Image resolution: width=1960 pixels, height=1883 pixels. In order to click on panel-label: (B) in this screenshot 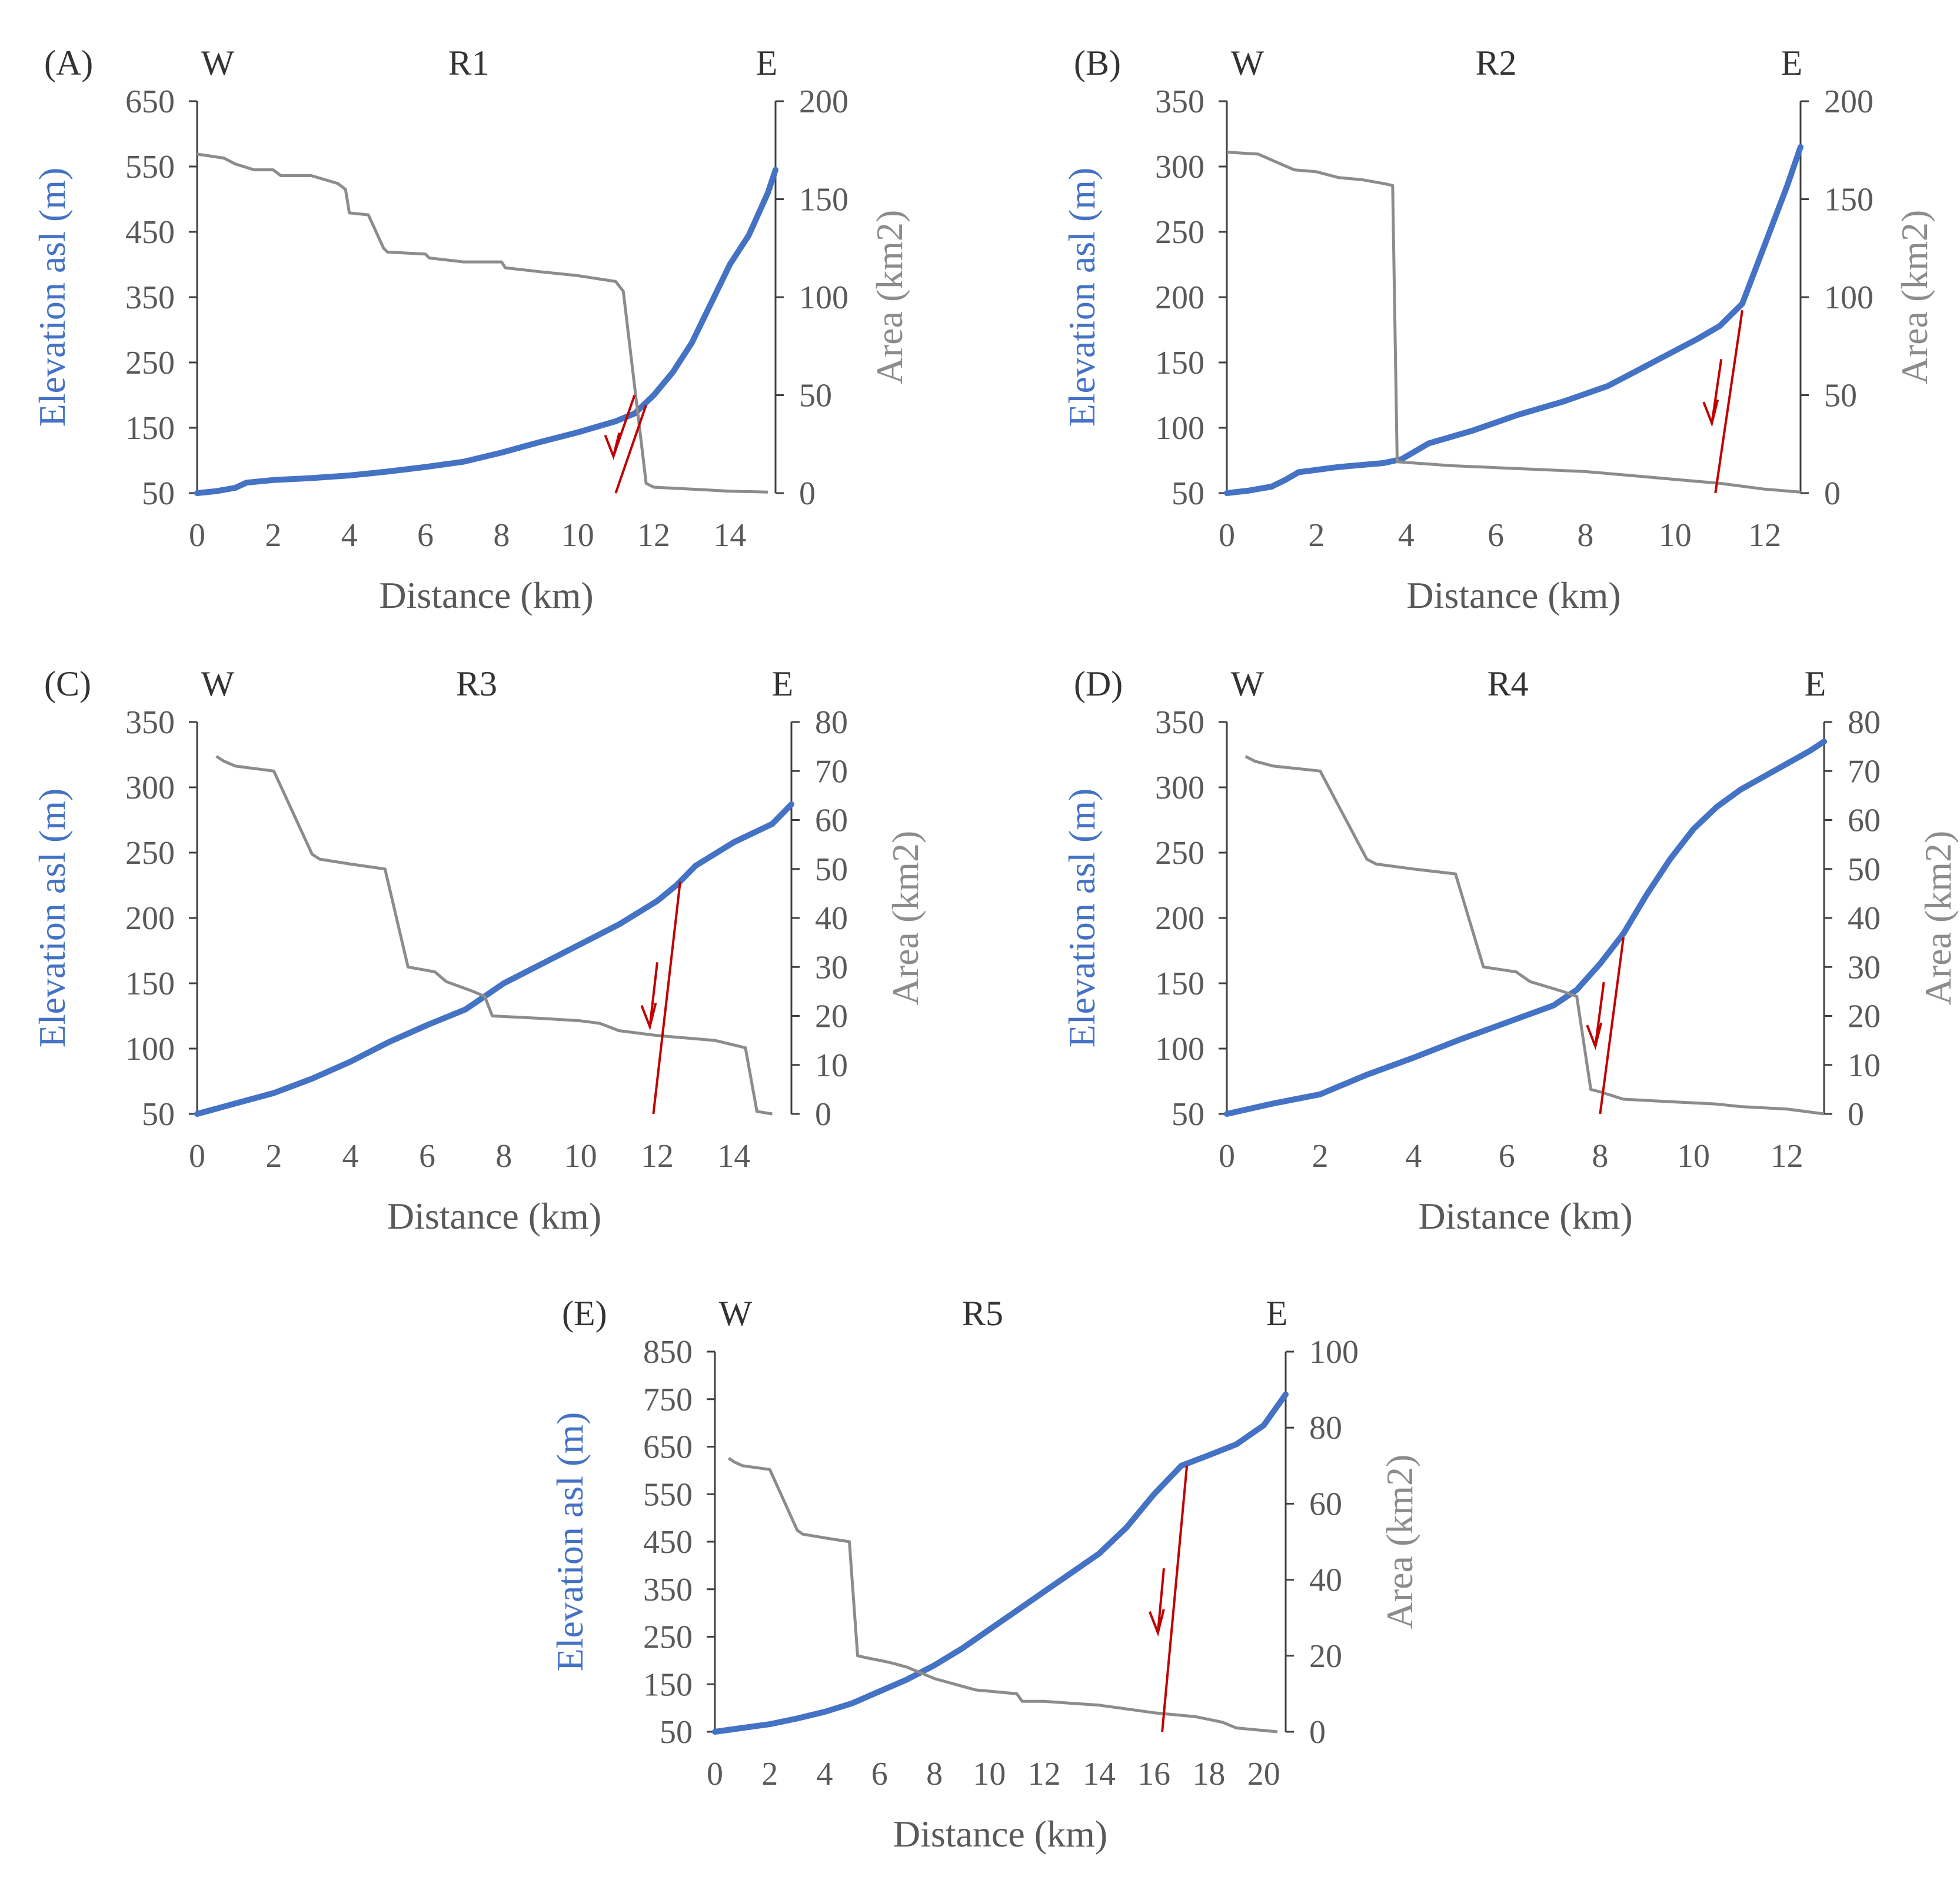, I will do `click(1097, 63)`.